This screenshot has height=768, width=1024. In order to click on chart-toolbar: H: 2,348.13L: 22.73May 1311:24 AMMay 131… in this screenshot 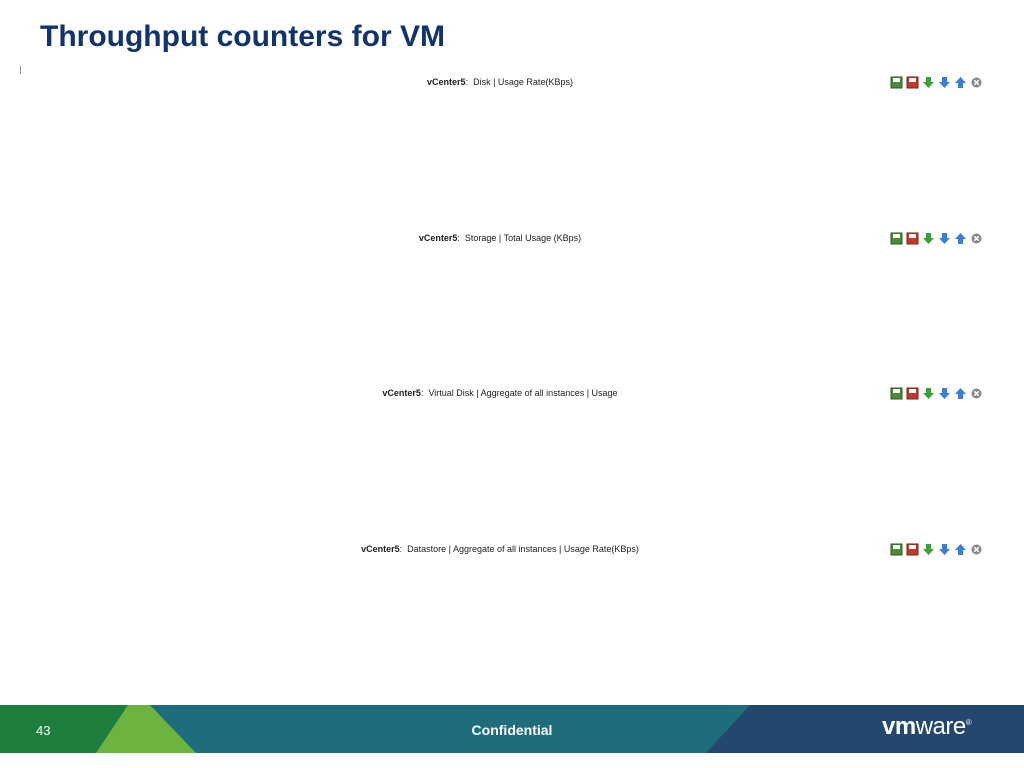, I will do `click(936, 549)`.